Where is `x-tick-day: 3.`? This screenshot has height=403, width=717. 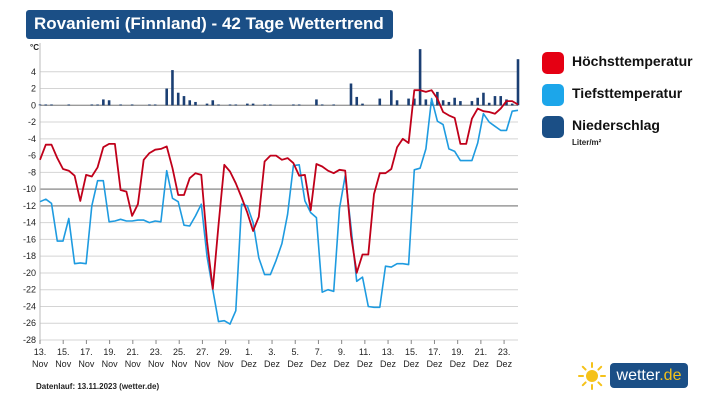 x-tick-day: 3. is located at coordinates (272, 352).